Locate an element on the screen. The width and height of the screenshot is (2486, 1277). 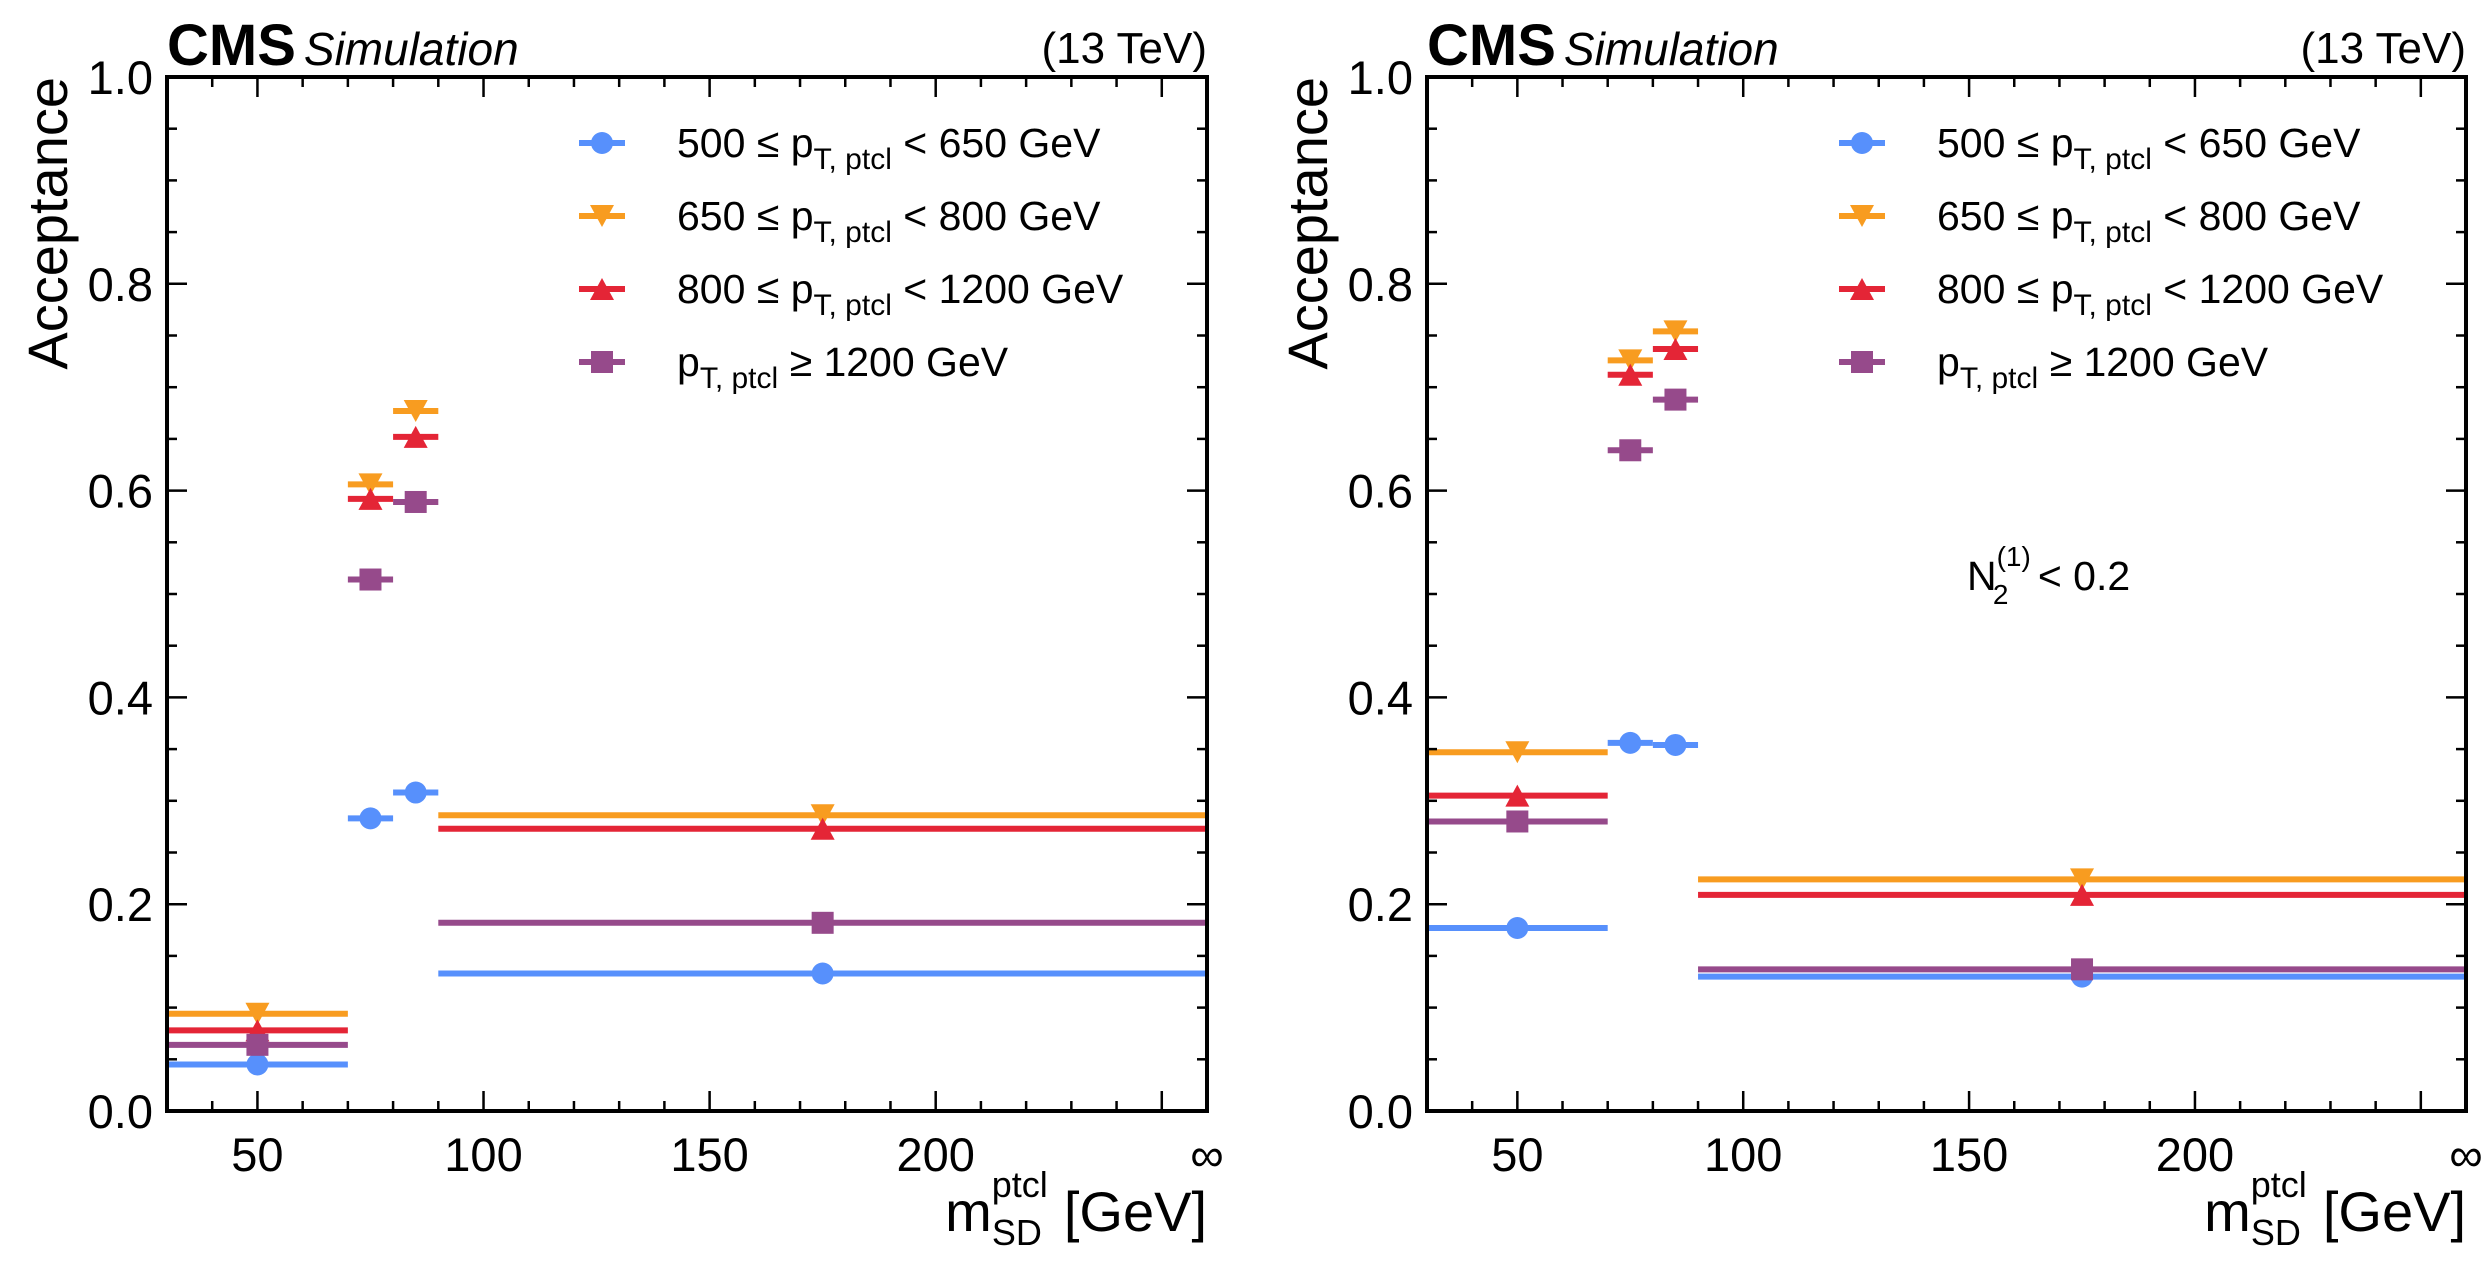
cms-label: CMS is located at coordinates (1491, 45).